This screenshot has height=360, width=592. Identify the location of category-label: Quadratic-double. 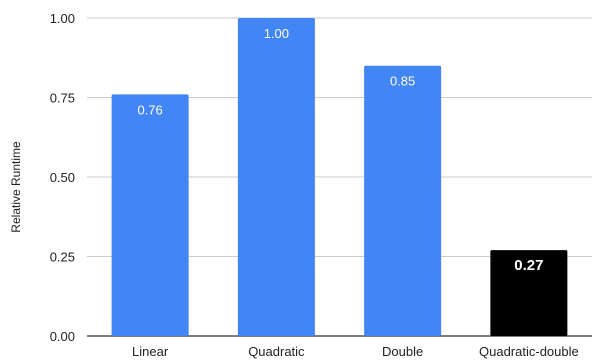
(529, 351).